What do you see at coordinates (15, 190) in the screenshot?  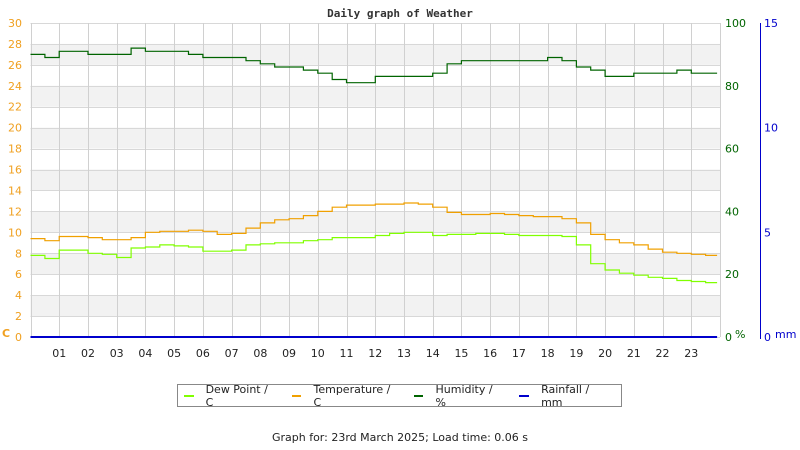 I see `left-tick-label: 14` at bounding box center [15, 190].